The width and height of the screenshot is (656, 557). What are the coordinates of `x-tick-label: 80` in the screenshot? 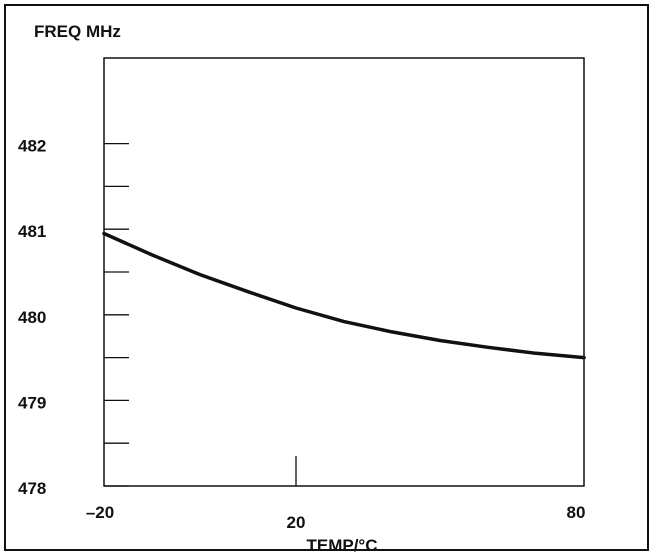 It's located at (576, 512).